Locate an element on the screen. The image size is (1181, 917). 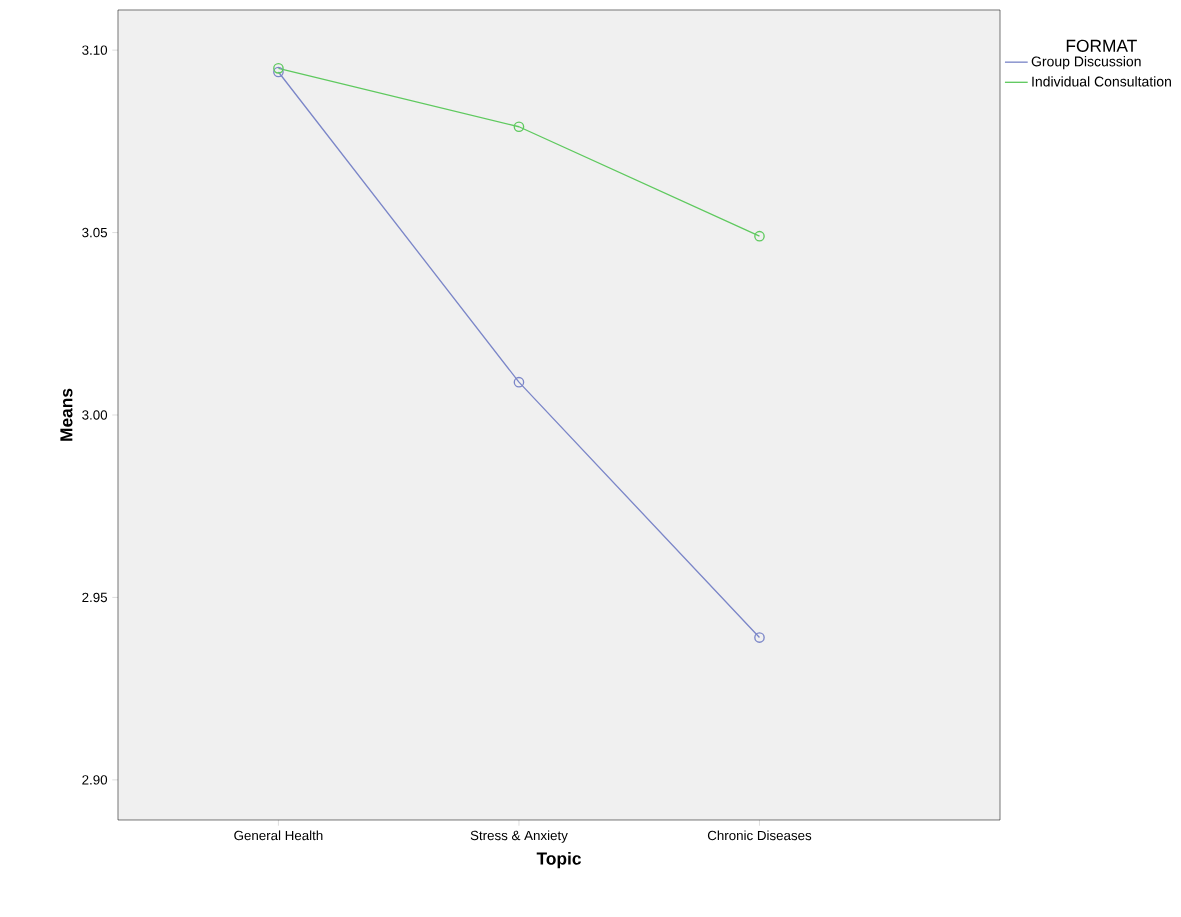
y-tick-label: 2.90 is located at coordinates (95, 780).